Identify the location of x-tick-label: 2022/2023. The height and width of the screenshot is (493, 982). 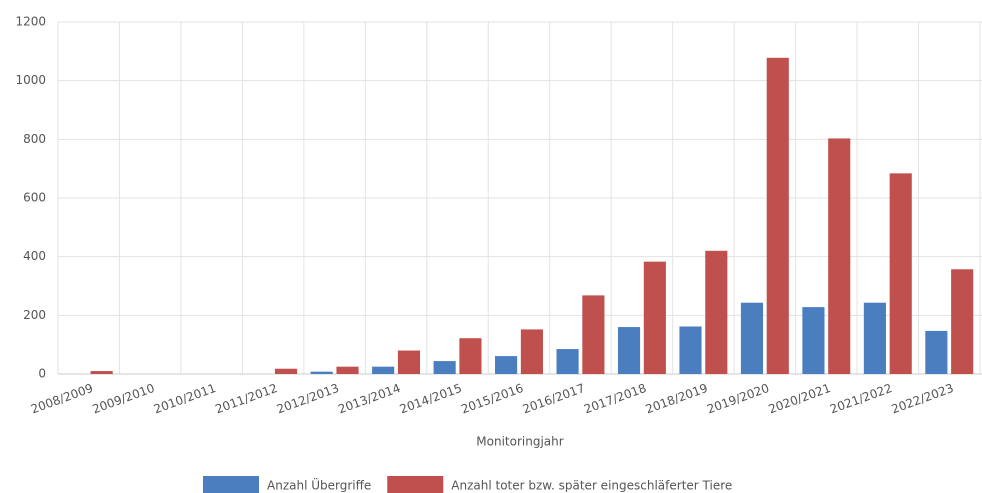
(923, 398).